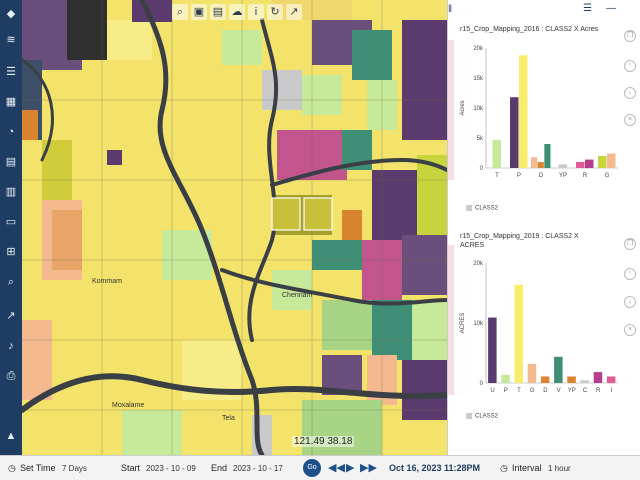  What do you see at coordinates (585, 176) in the screenshot?
I see `x-tick-label: R` at bounding box center [585, 176].